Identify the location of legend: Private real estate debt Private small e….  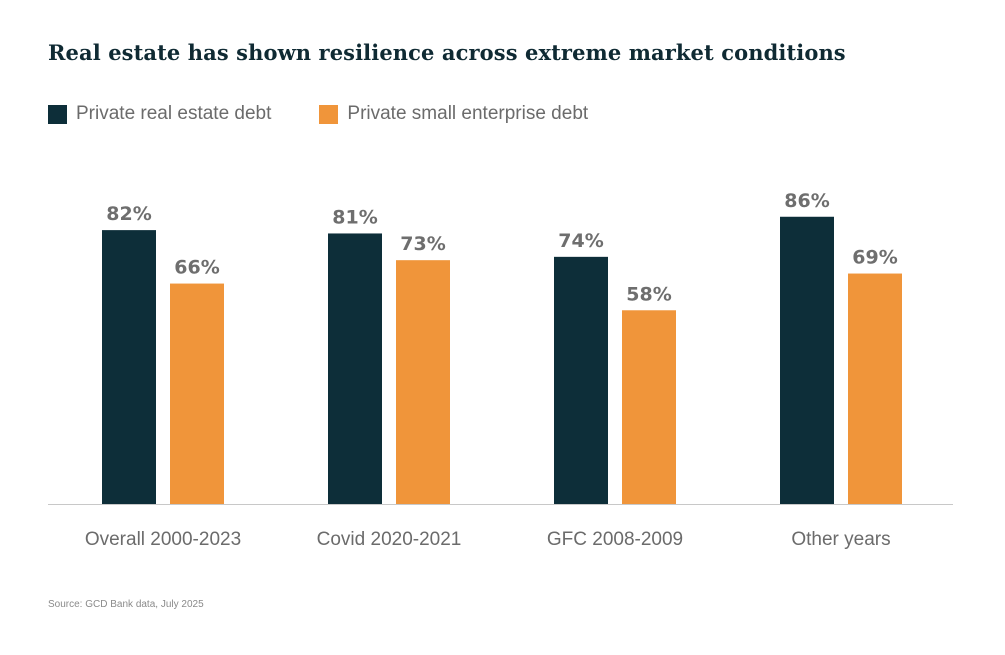
(342, 114).